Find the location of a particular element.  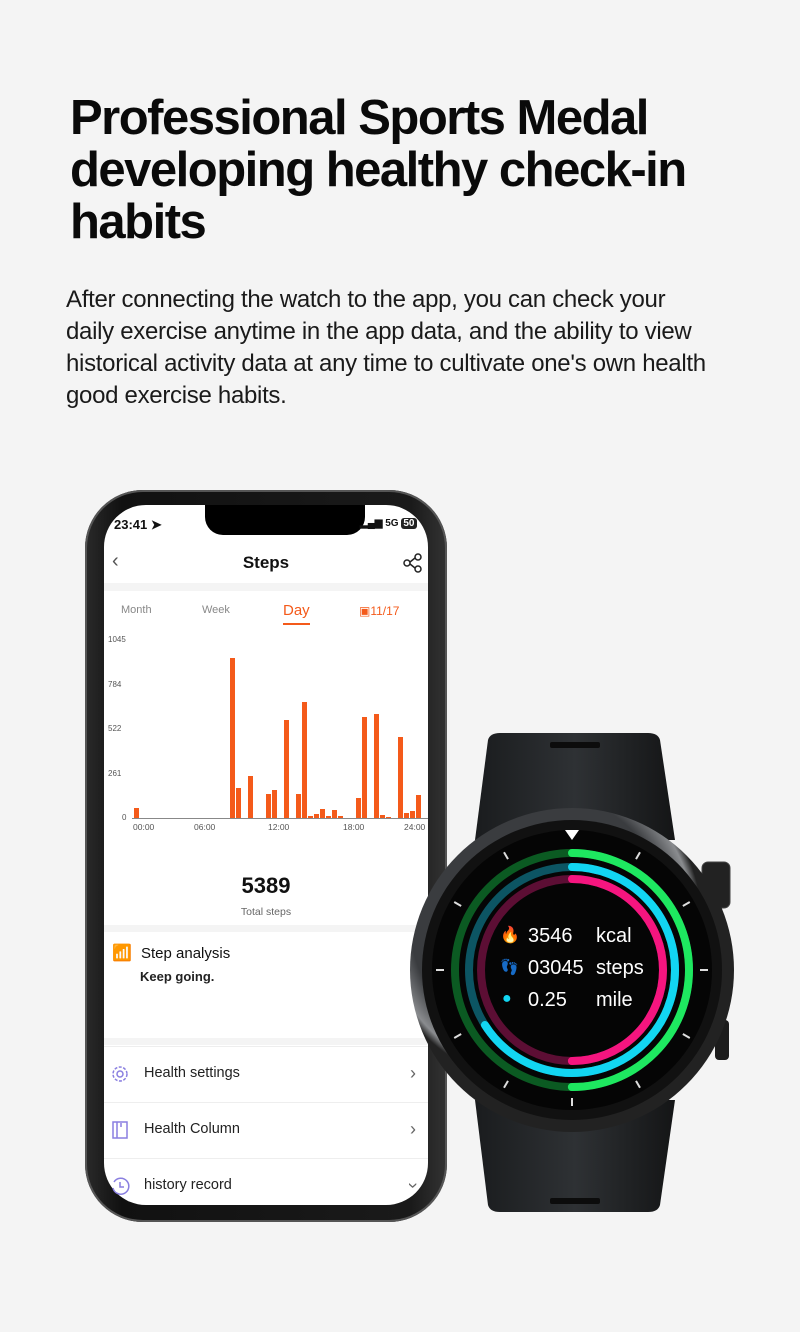

tab-month: Month is located at coordinates (136, 610).